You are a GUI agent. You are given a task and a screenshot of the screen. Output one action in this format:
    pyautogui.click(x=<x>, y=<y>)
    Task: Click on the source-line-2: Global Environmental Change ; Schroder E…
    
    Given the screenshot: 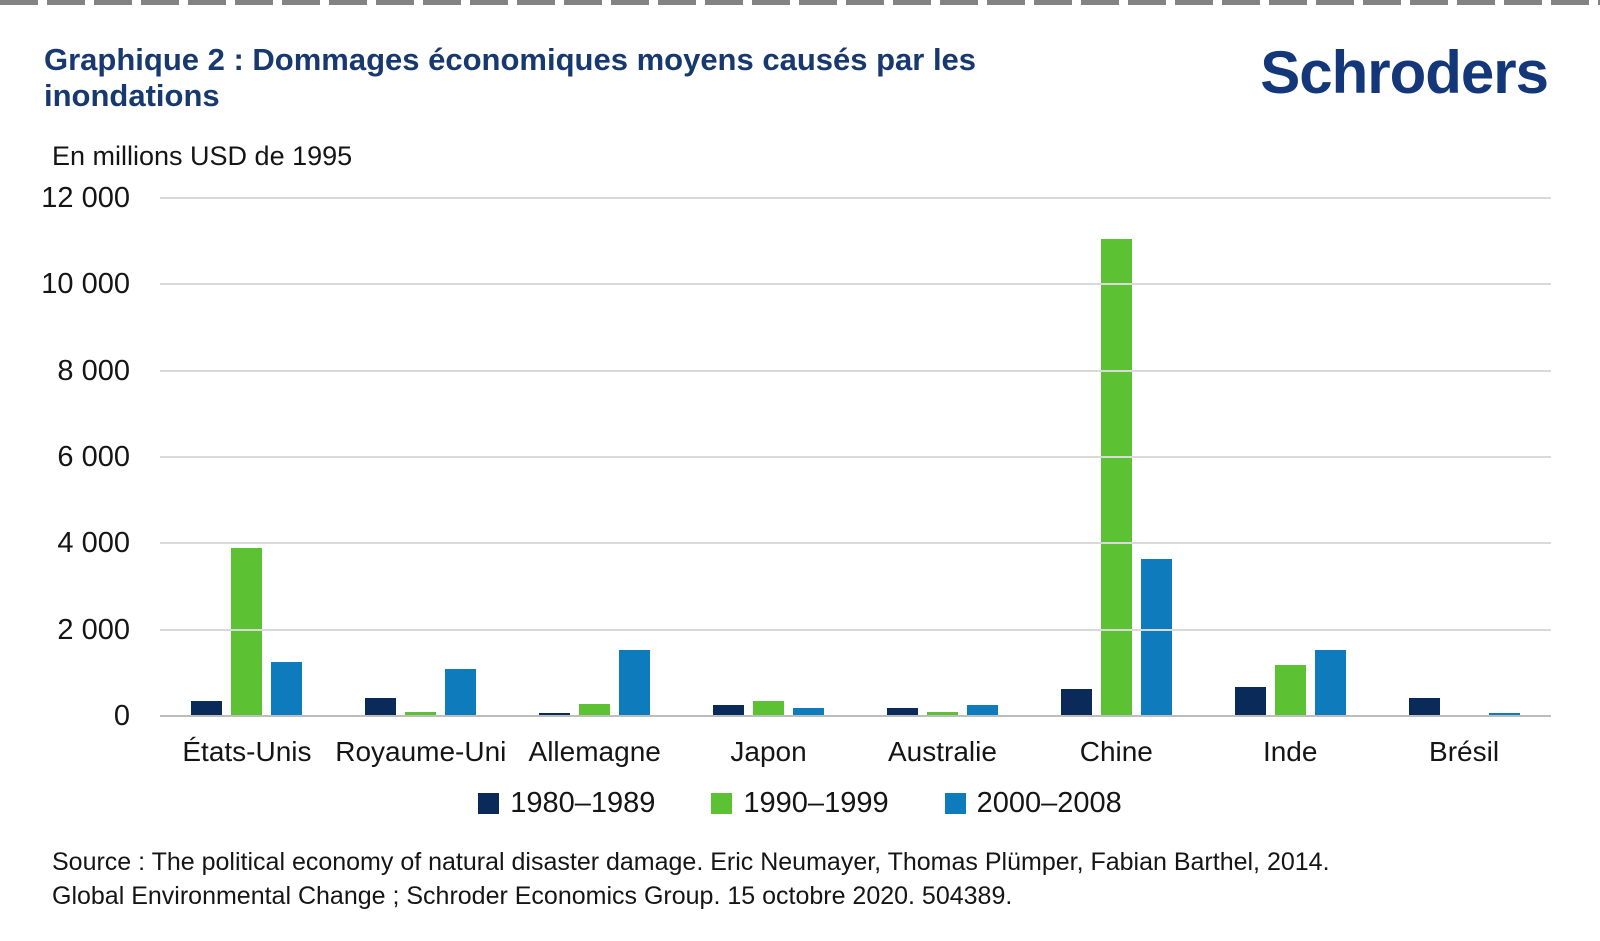 What is the action you would take?
    pyautogui.click(x=532, y=896)
    